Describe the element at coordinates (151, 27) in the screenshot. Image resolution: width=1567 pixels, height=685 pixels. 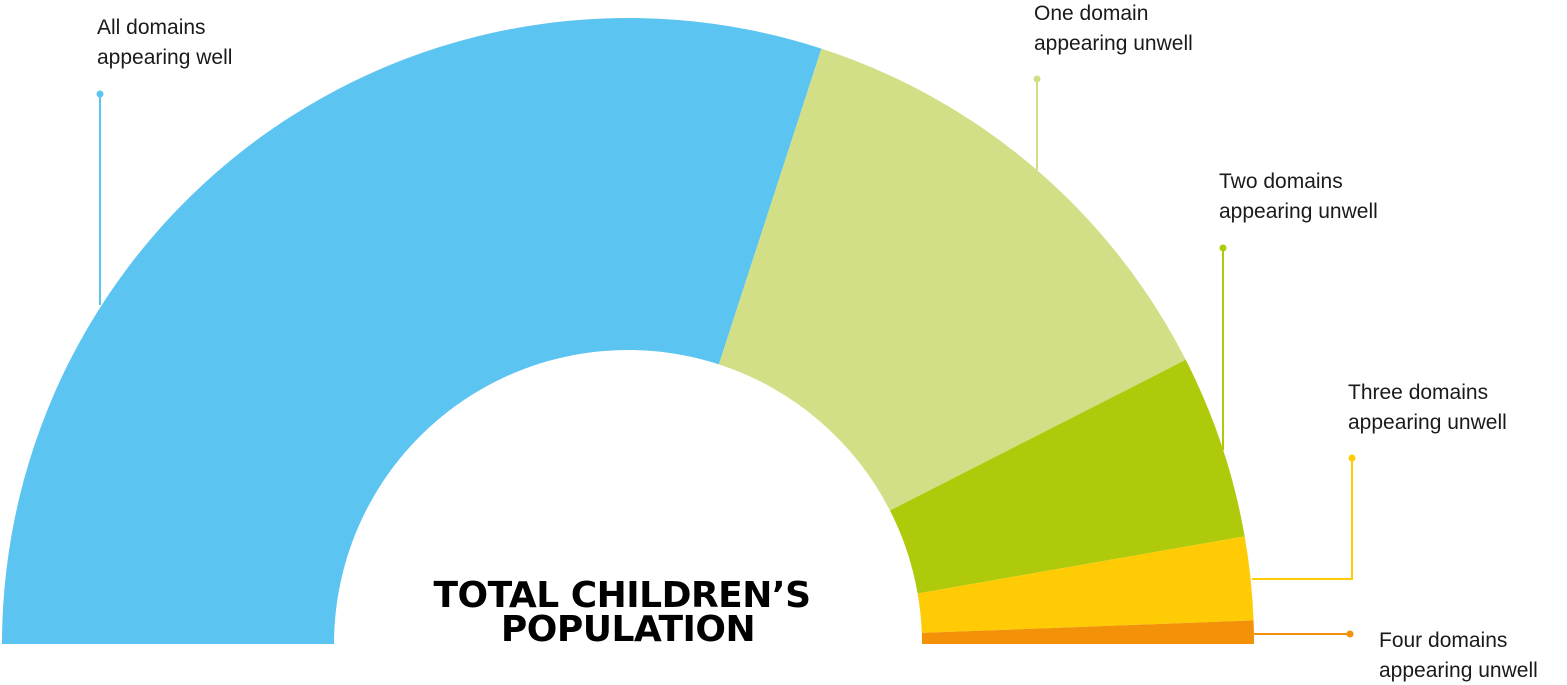
I see `segment-label-1-line-1: All domains` at that location.